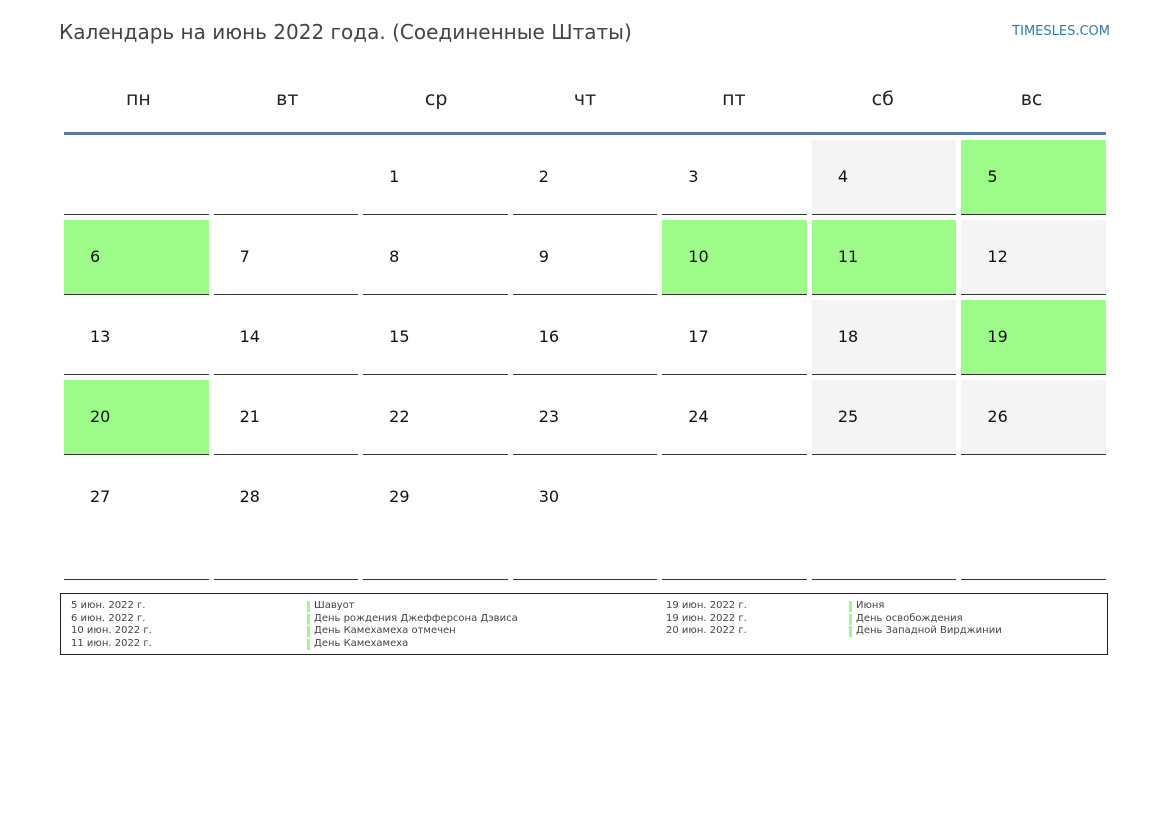 The width and height of the screenshot is (1169, 827). I want to click on day-cell-holiday: 6, so click(136, 257).